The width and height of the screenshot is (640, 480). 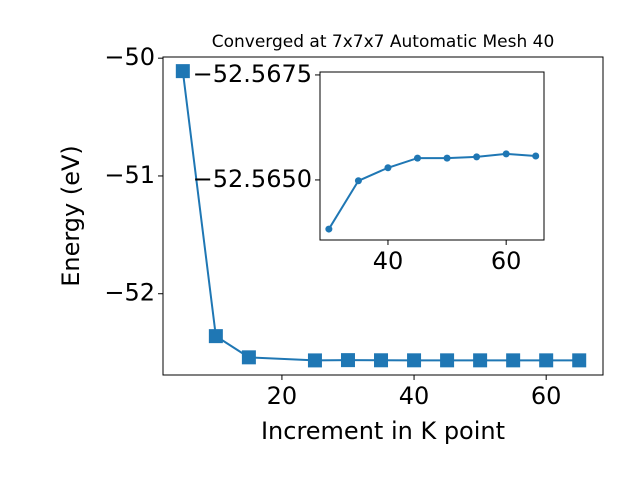 What do you see at coordinates (282, 396) in the screenshot?
I see `x-tick-label: 20` at bounding box center [282, 396].